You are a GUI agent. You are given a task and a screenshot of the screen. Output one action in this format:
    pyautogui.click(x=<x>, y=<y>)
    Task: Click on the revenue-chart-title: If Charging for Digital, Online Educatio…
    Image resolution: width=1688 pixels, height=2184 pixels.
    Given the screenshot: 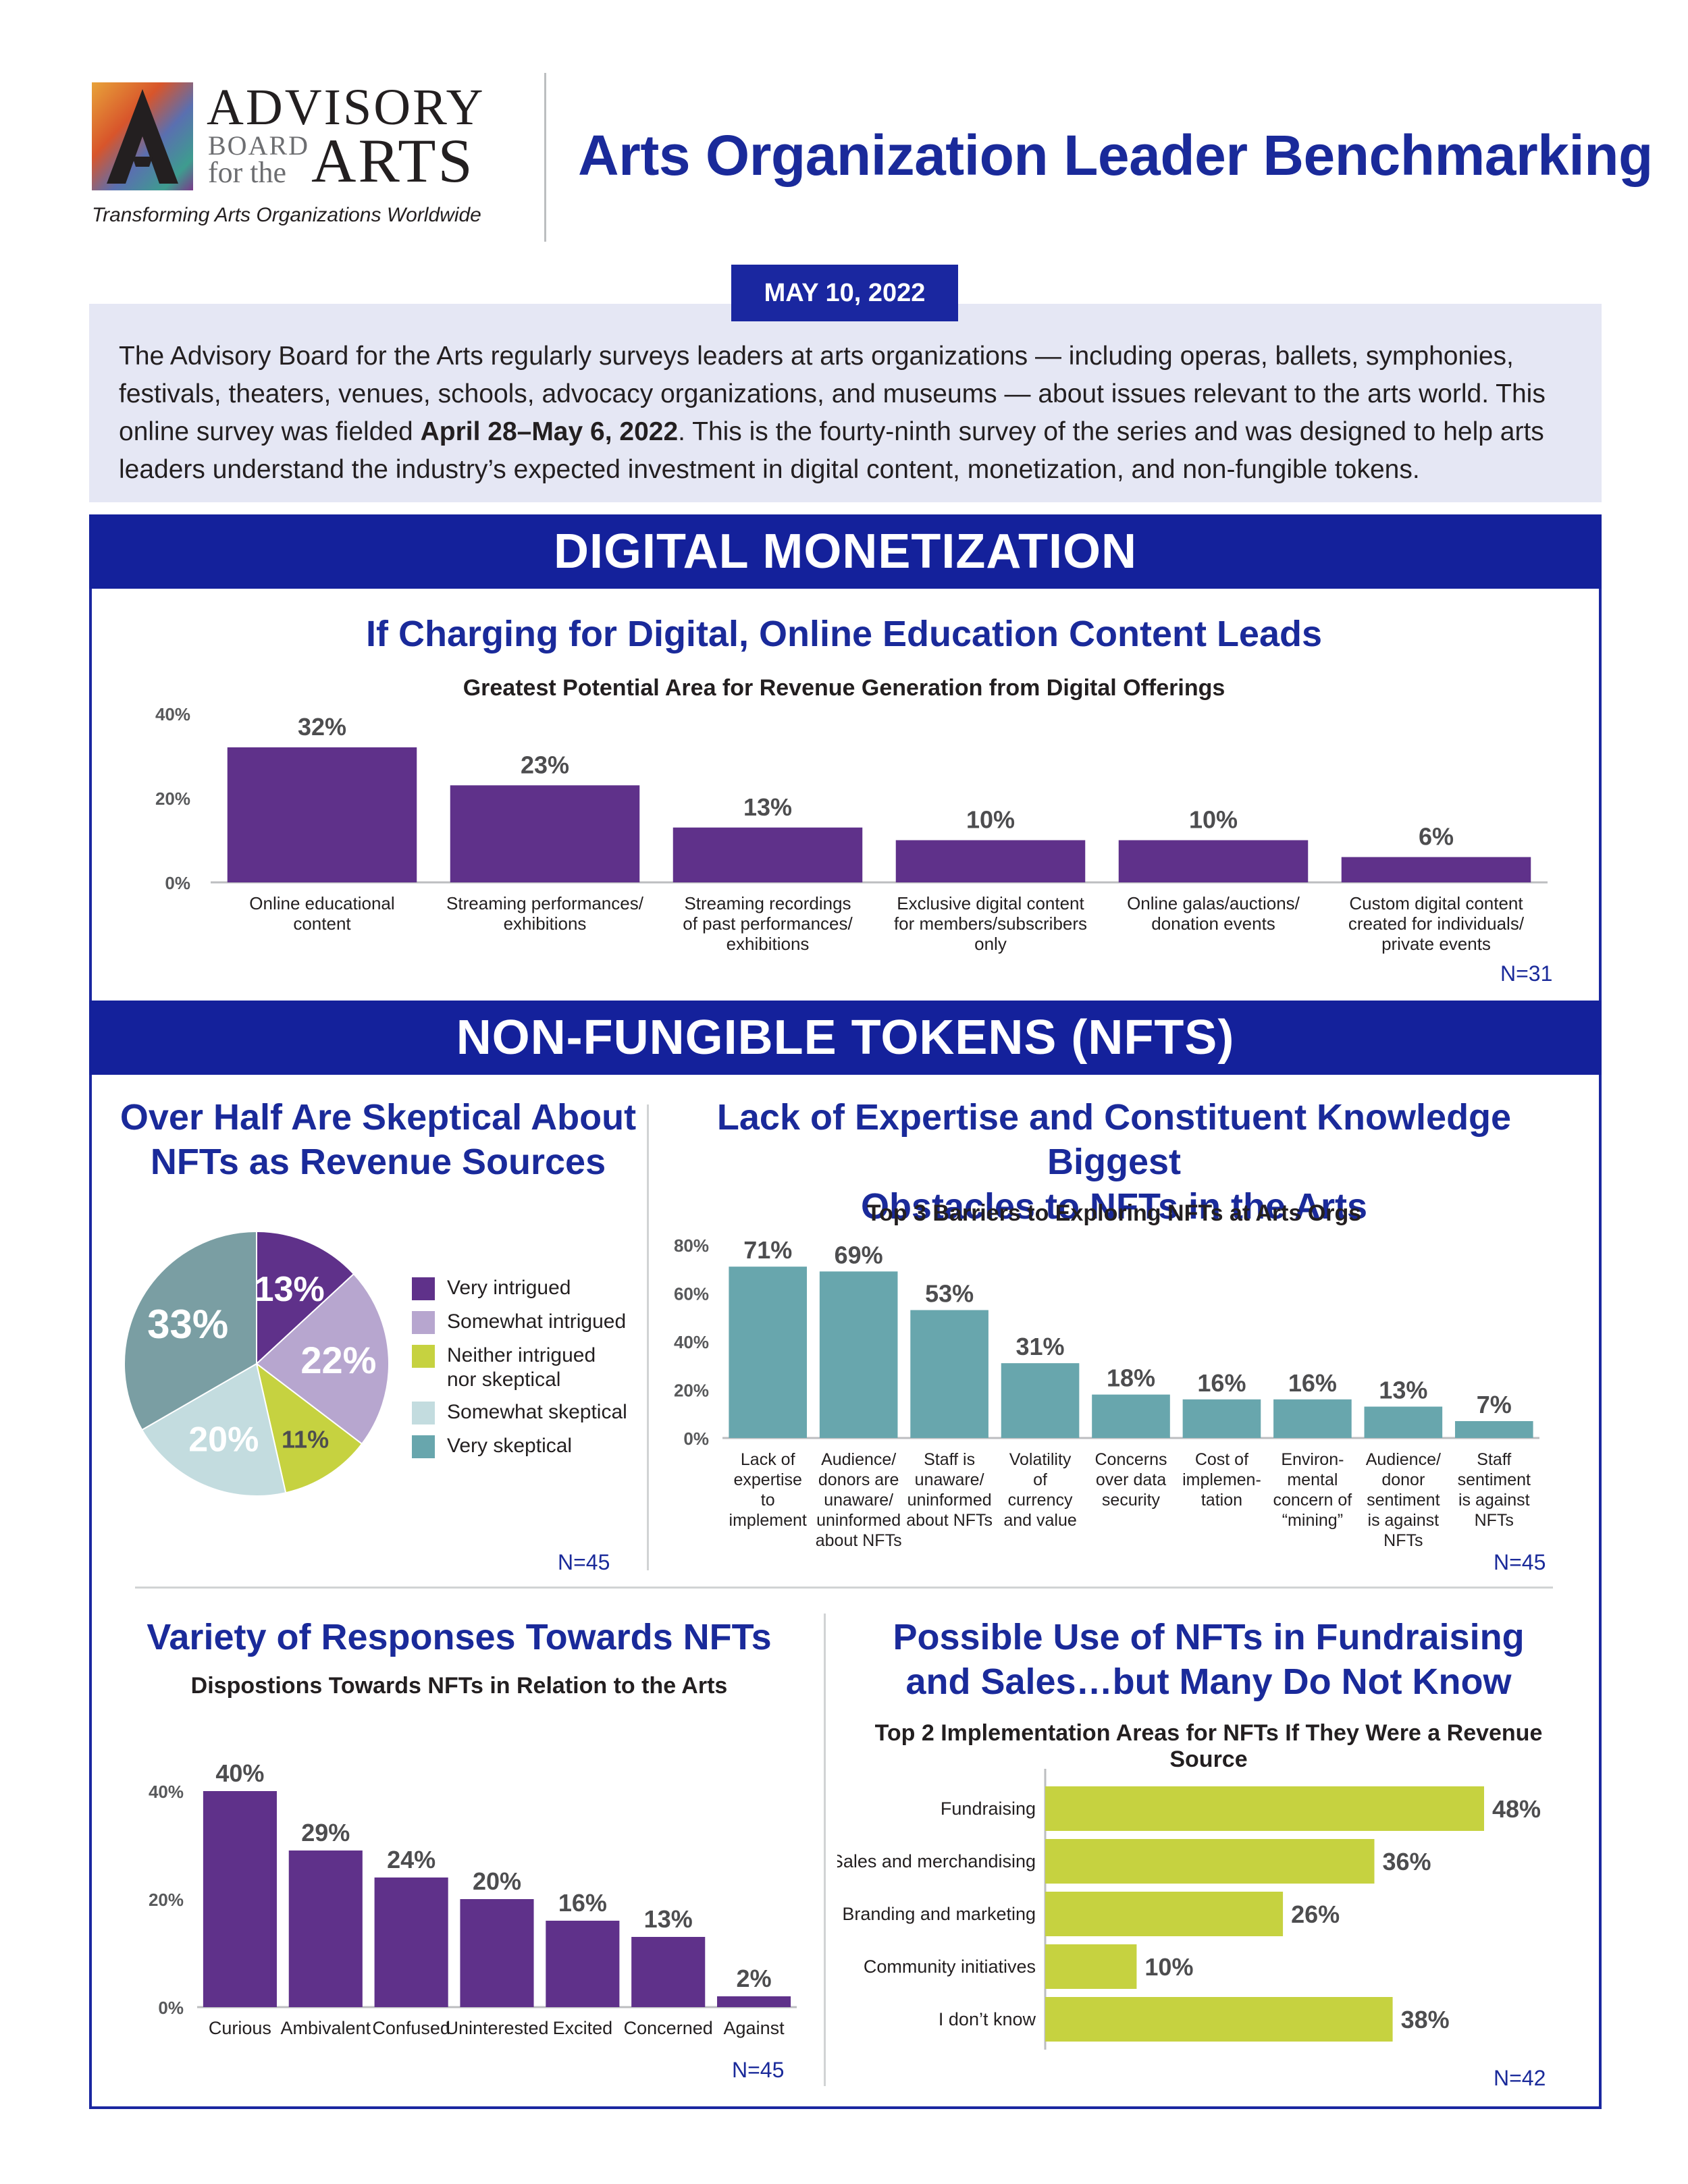 What is the action you would take?
    pyautogui.click(x=844, y=634)
    